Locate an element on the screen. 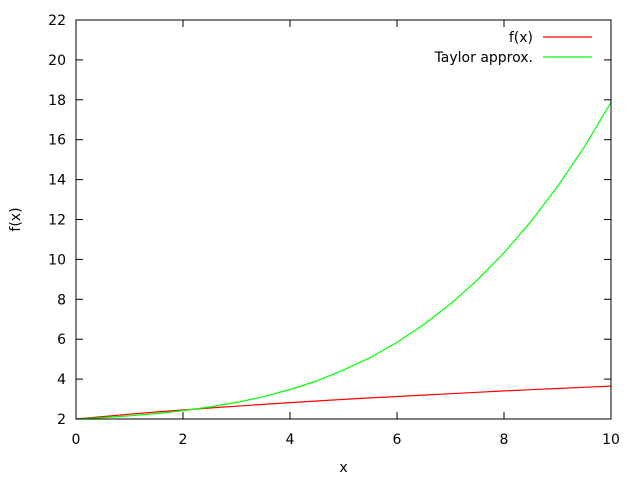 The height and width of the screenshot is (480, 640). y-tick-label: 16 is located at coordinates (57, 141).